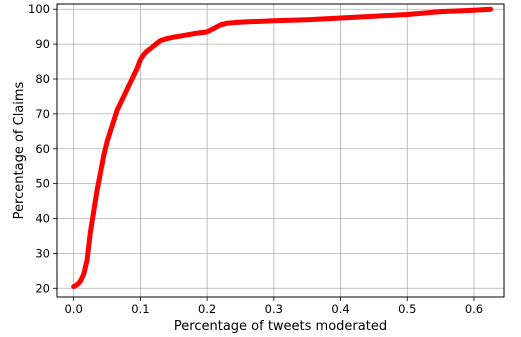 The image size is (521, 337). What do you see at coordinates (19, 150) in the screenshot?
I see `y-axis-label: Percentage of Claims` at bounding box center [19, 150].